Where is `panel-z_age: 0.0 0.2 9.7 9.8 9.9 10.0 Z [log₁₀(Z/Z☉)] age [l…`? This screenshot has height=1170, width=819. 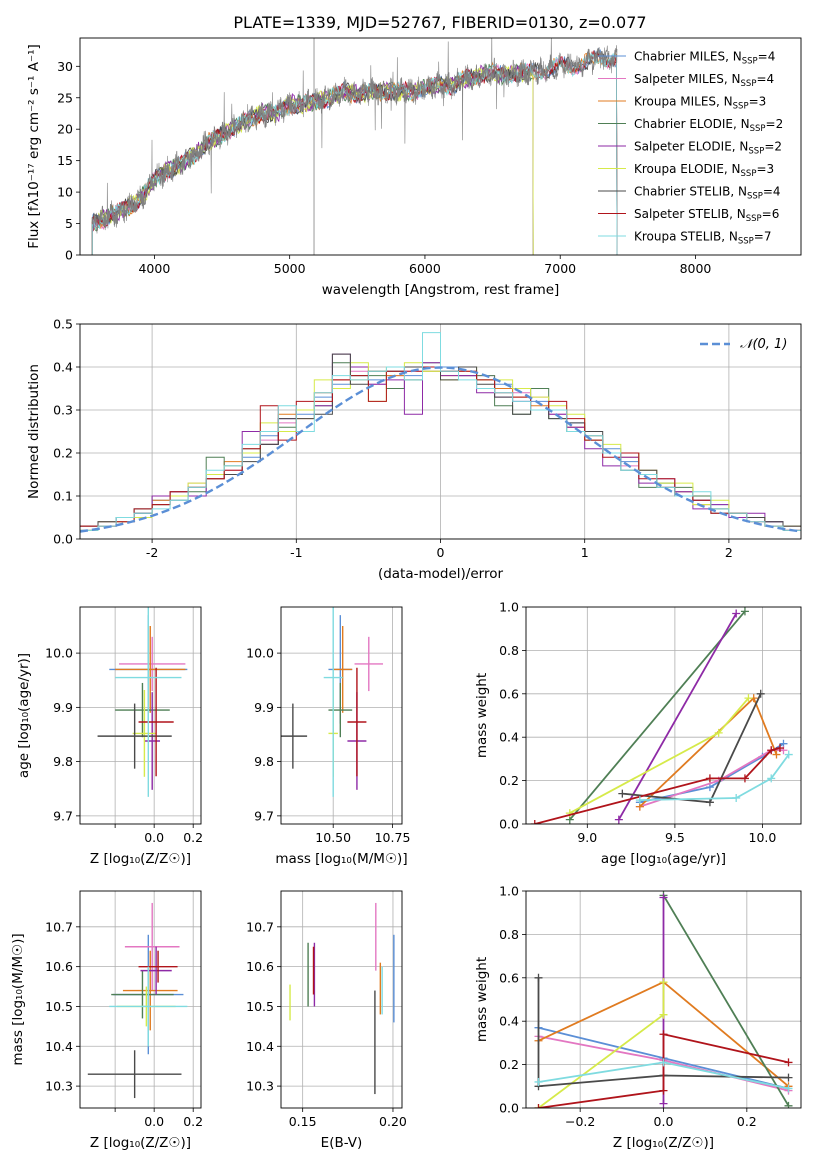
panel-z_age: 0.0 0.2 9.7 9.8 9.9 10.0 Z [log₁₀(Z/Z☉)] age [l… is located at coordinates (109, 736).